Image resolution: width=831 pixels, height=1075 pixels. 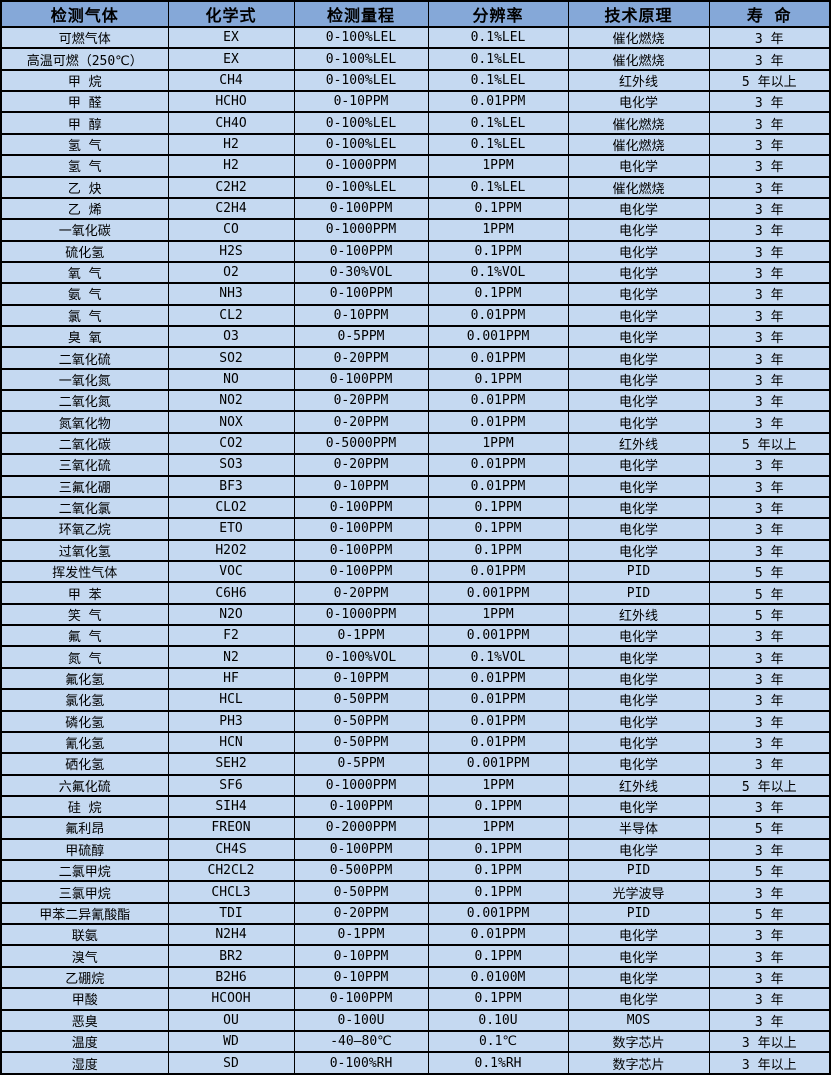 What do you see at coordinates (231, 443) in the screenshot?
I see `cell-chemical-formula: CO2` at bounding box center [231, 443].